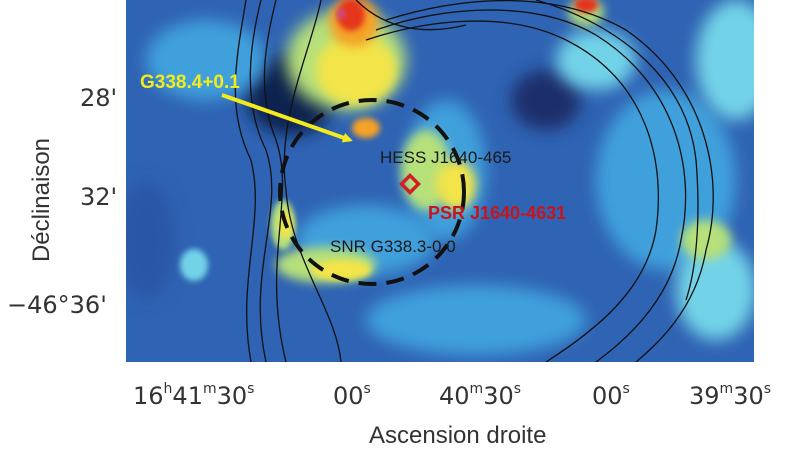 The image size is (809, 457). I want to click on y-tick-label: −46°36', so click(57, 305).